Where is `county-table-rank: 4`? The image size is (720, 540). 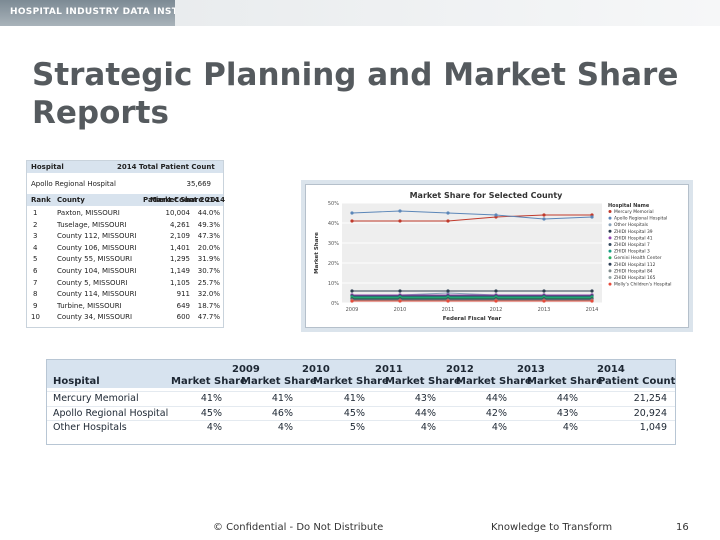 county-table-rank: 4 is located at coordinates (35, 247).